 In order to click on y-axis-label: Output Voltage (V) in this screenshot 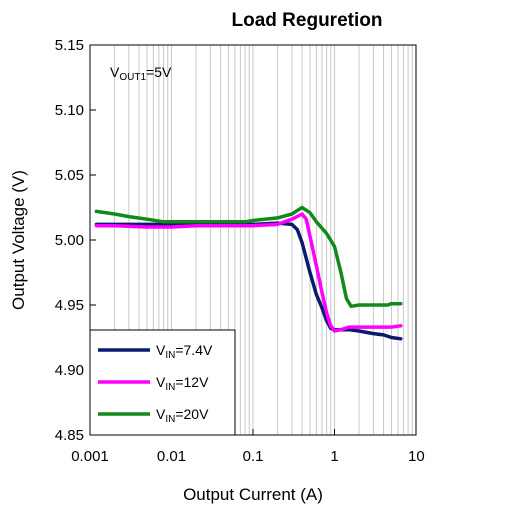, I will do `click(18, 240)`.